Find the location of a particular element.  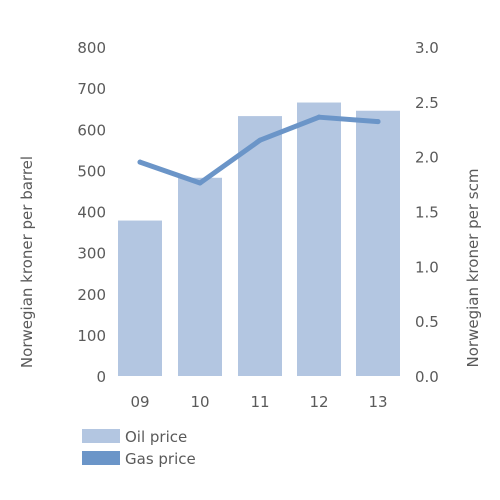

legend: Oil price Gas price is located at coordinates (139, 448).